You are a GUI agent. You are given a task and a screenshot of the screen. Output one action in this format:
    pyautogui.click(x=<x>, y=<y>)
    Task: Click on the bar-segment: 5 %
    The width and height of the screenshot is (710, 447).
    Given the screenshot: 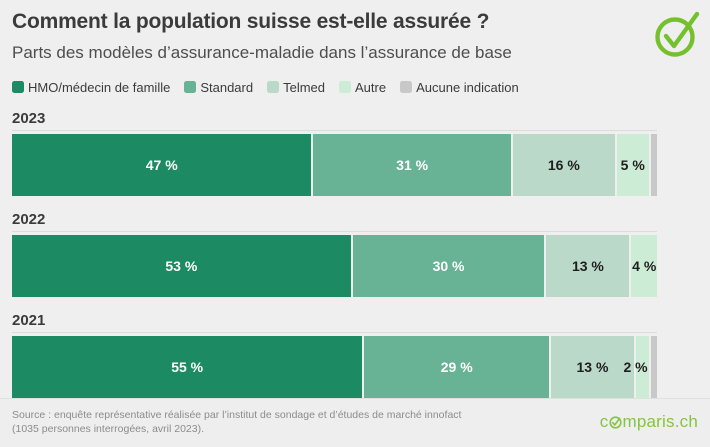 What is the action you would take?
    pyautogui.click(x=632, y=164)
    